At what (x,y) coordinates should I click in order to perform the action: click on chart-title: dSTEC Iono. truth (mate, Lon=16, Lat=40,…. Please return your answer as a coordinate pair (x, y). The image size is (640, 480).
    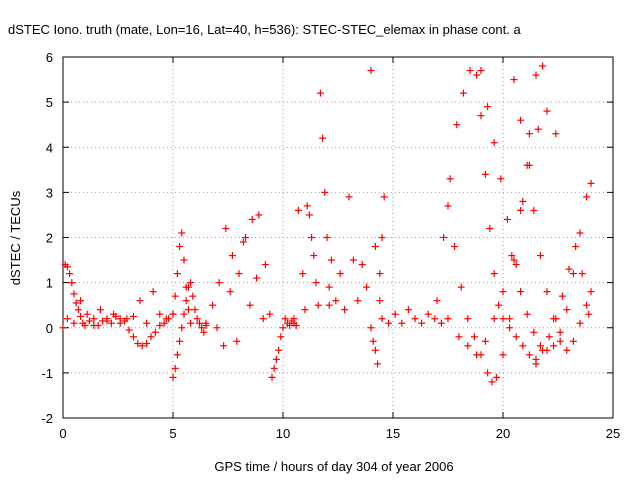
    Looking at the image, I should click on (264, 29).